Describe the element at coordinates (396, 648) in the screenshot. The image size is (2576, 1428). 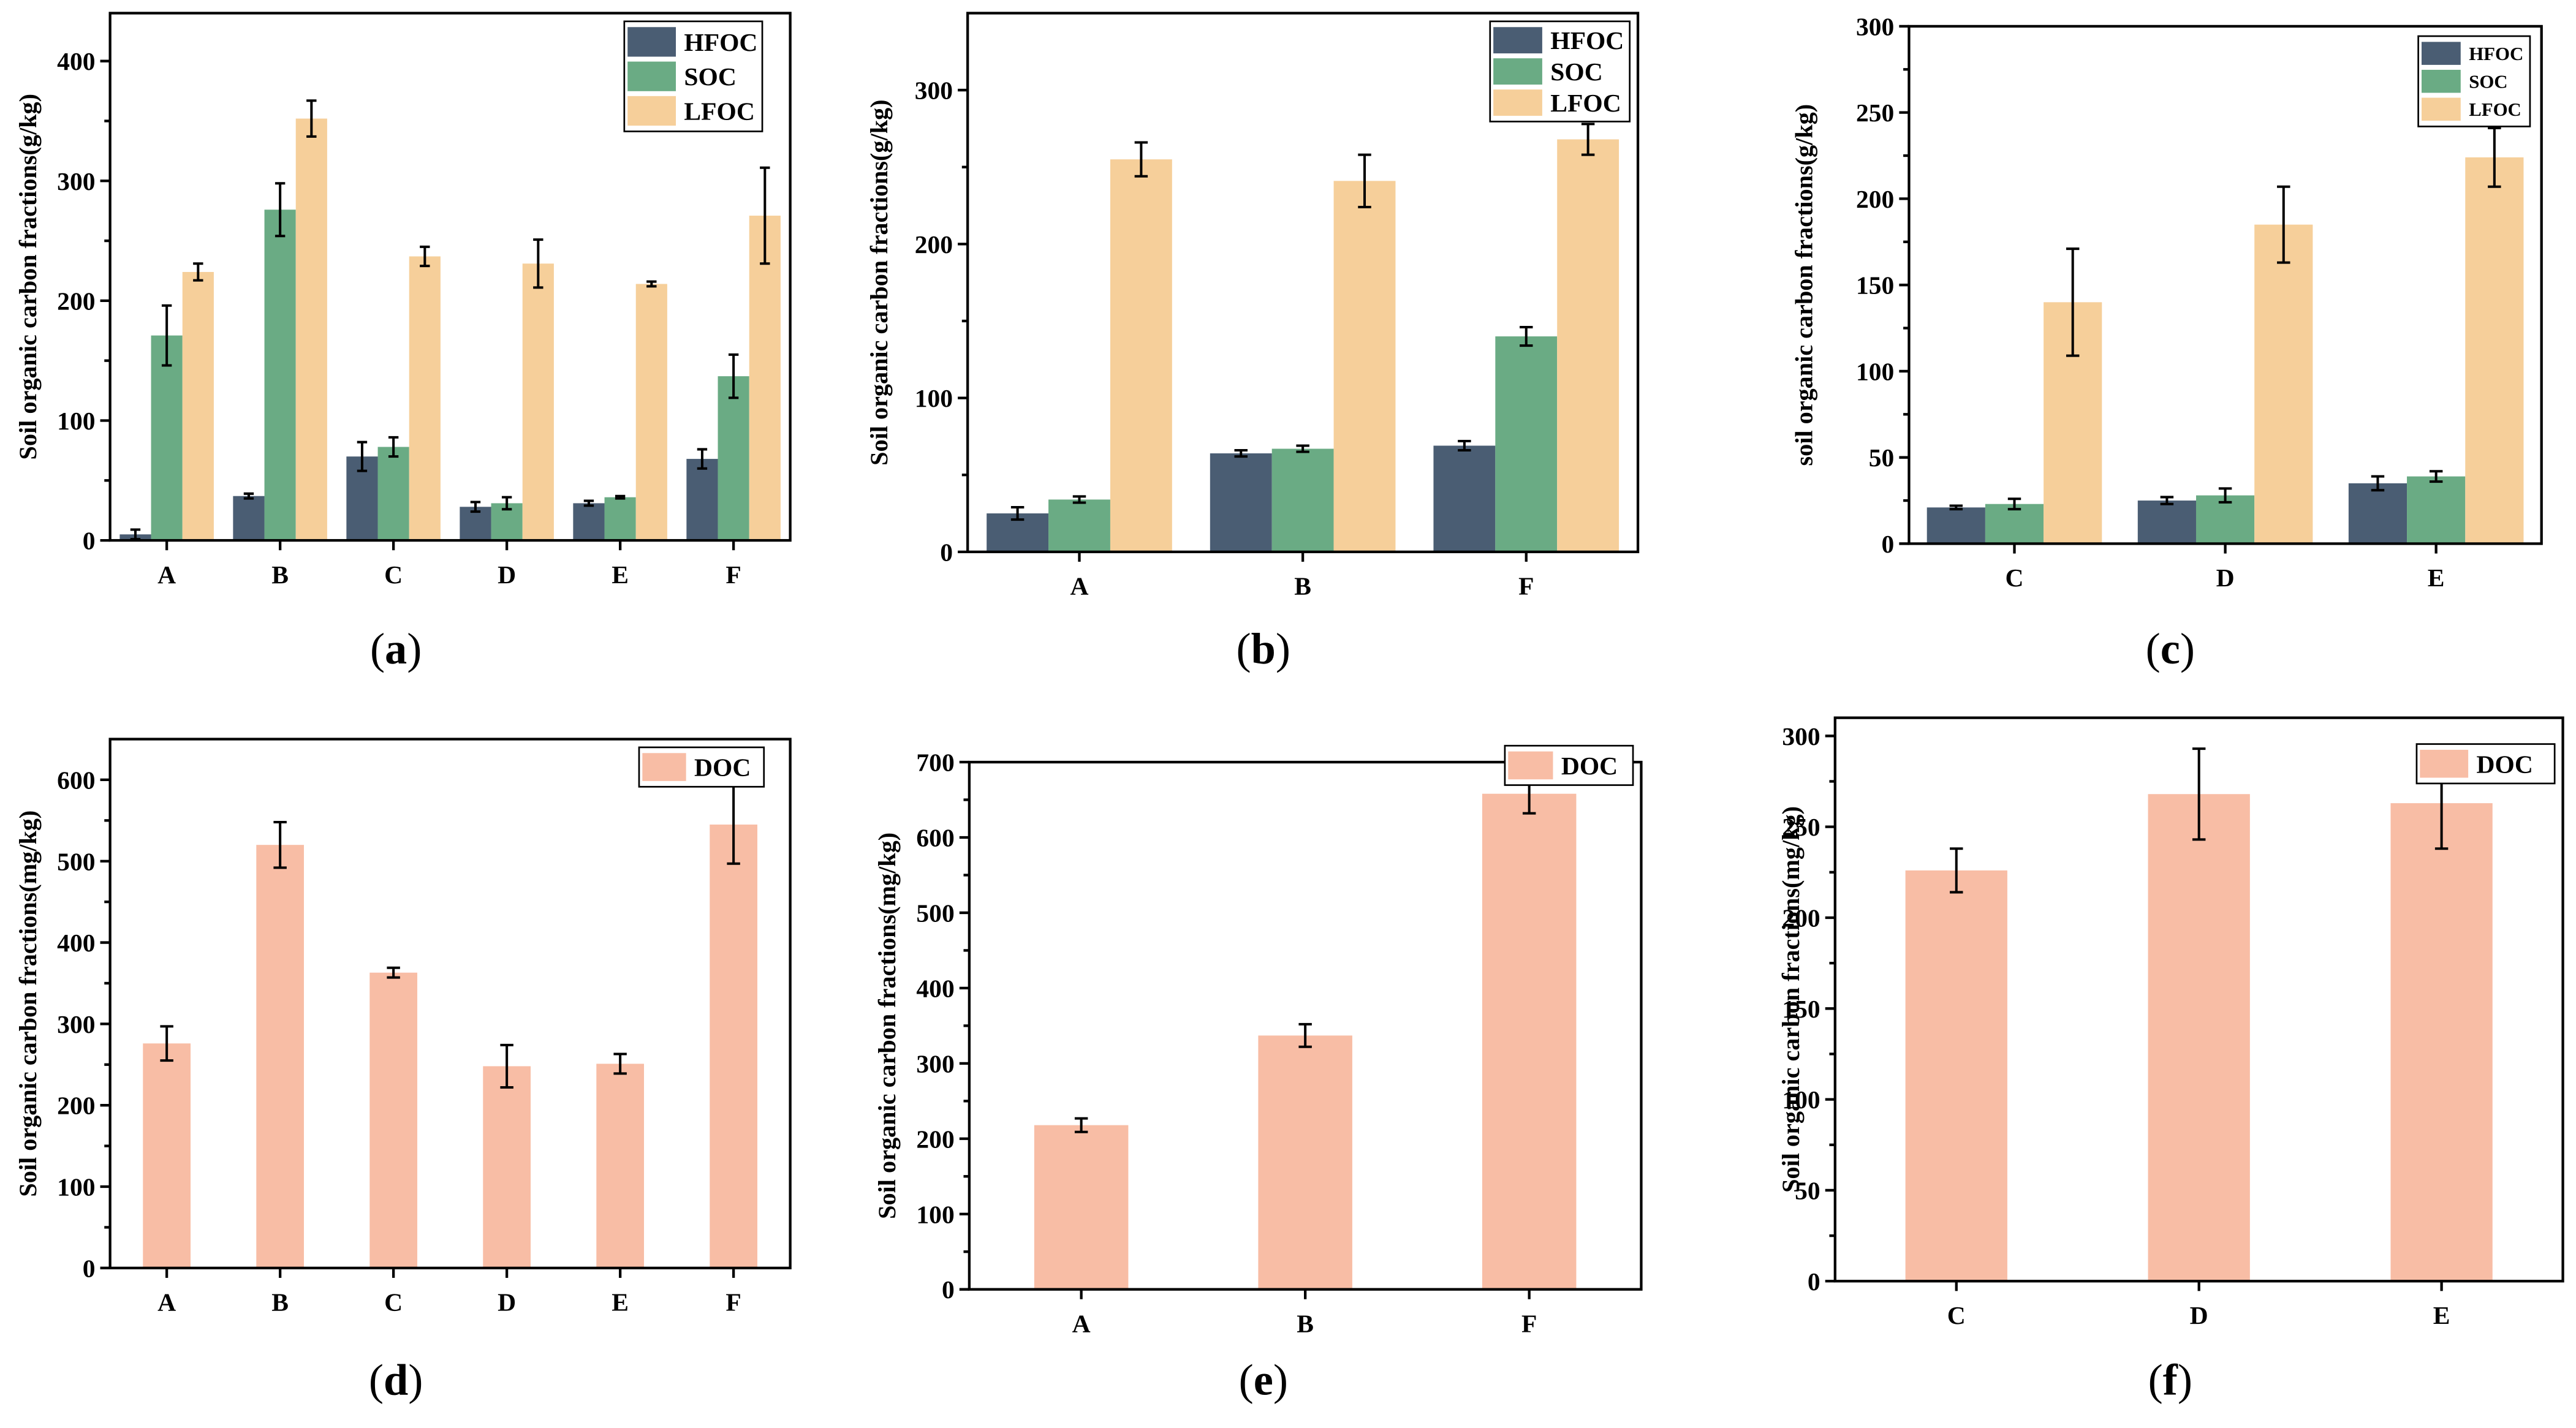
I see `panel-label-letter: a` at that location.